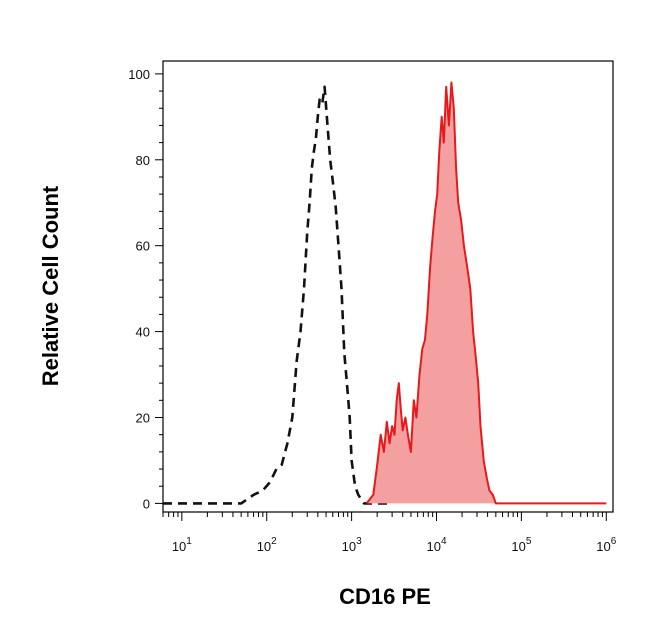 The width and height of the screenshot is (650, 641). I want to click on y-tick-label: 60, so click(143, 246).